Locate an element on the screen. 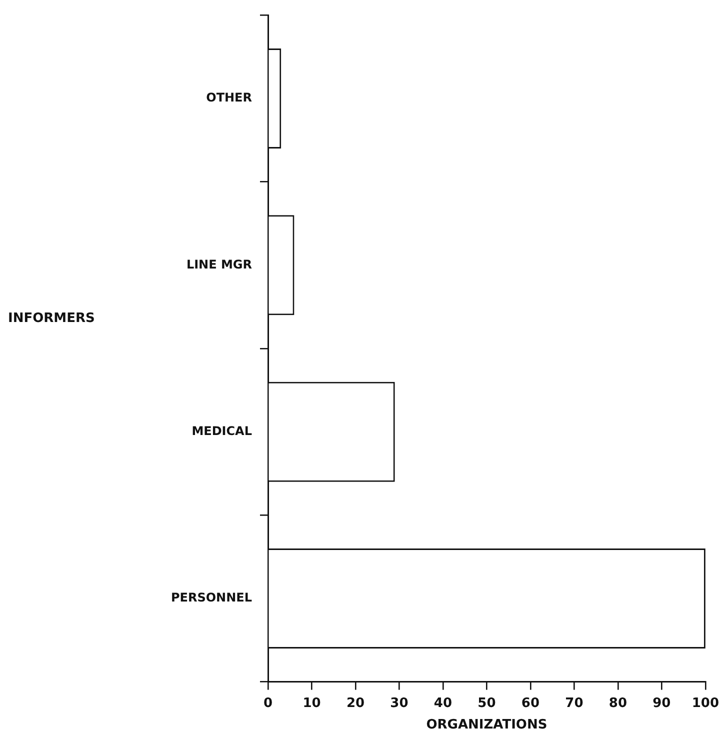 The image size is (725, 739). y-tick-label: LINE MGR is located at coordinates (219, 264).